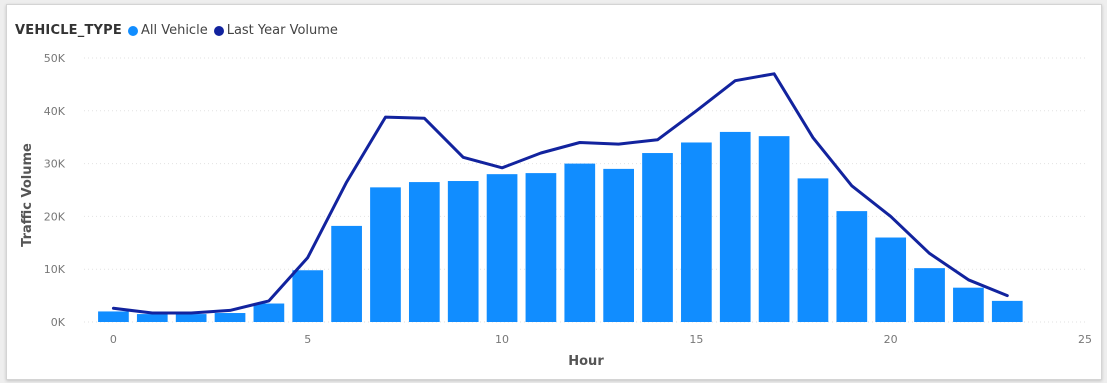 This screenshot has height=383, width=1107. What do you see at coordinates (891, 339) in the screenshot?
I see `x-tick-label: 20` at bounding box center [891, 339].